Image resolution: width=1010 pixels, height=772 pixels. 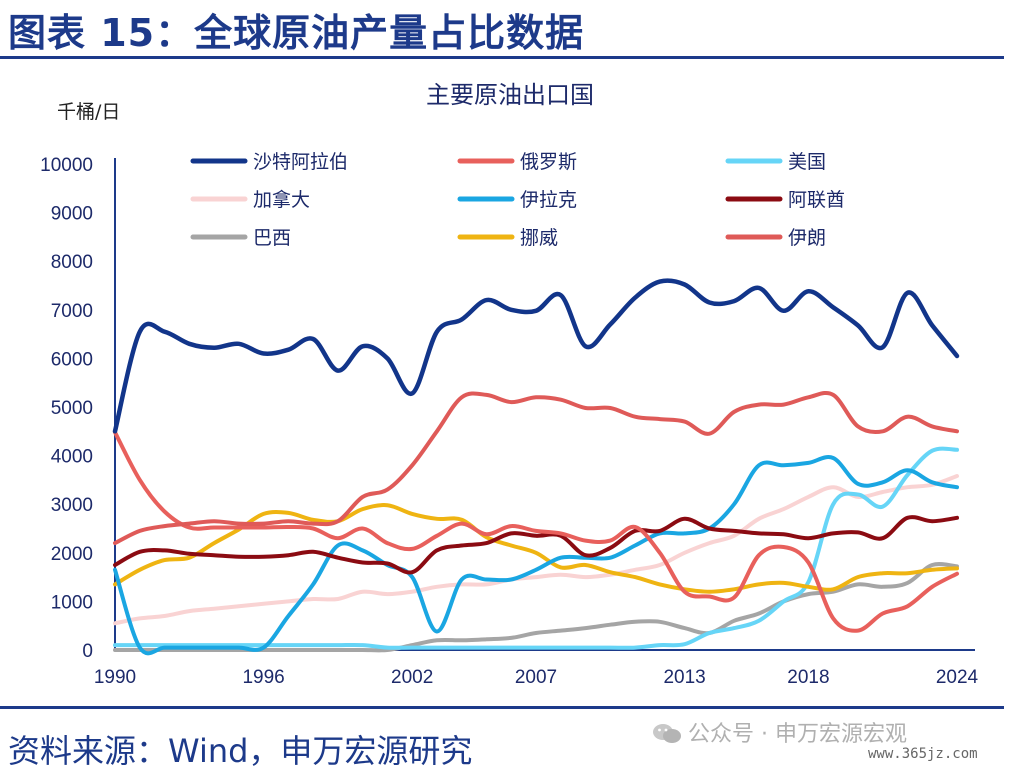 What do you see at coordinates (502, 707) in the screenshot?
I see `footer-divider` at bounding box center [502, 707].